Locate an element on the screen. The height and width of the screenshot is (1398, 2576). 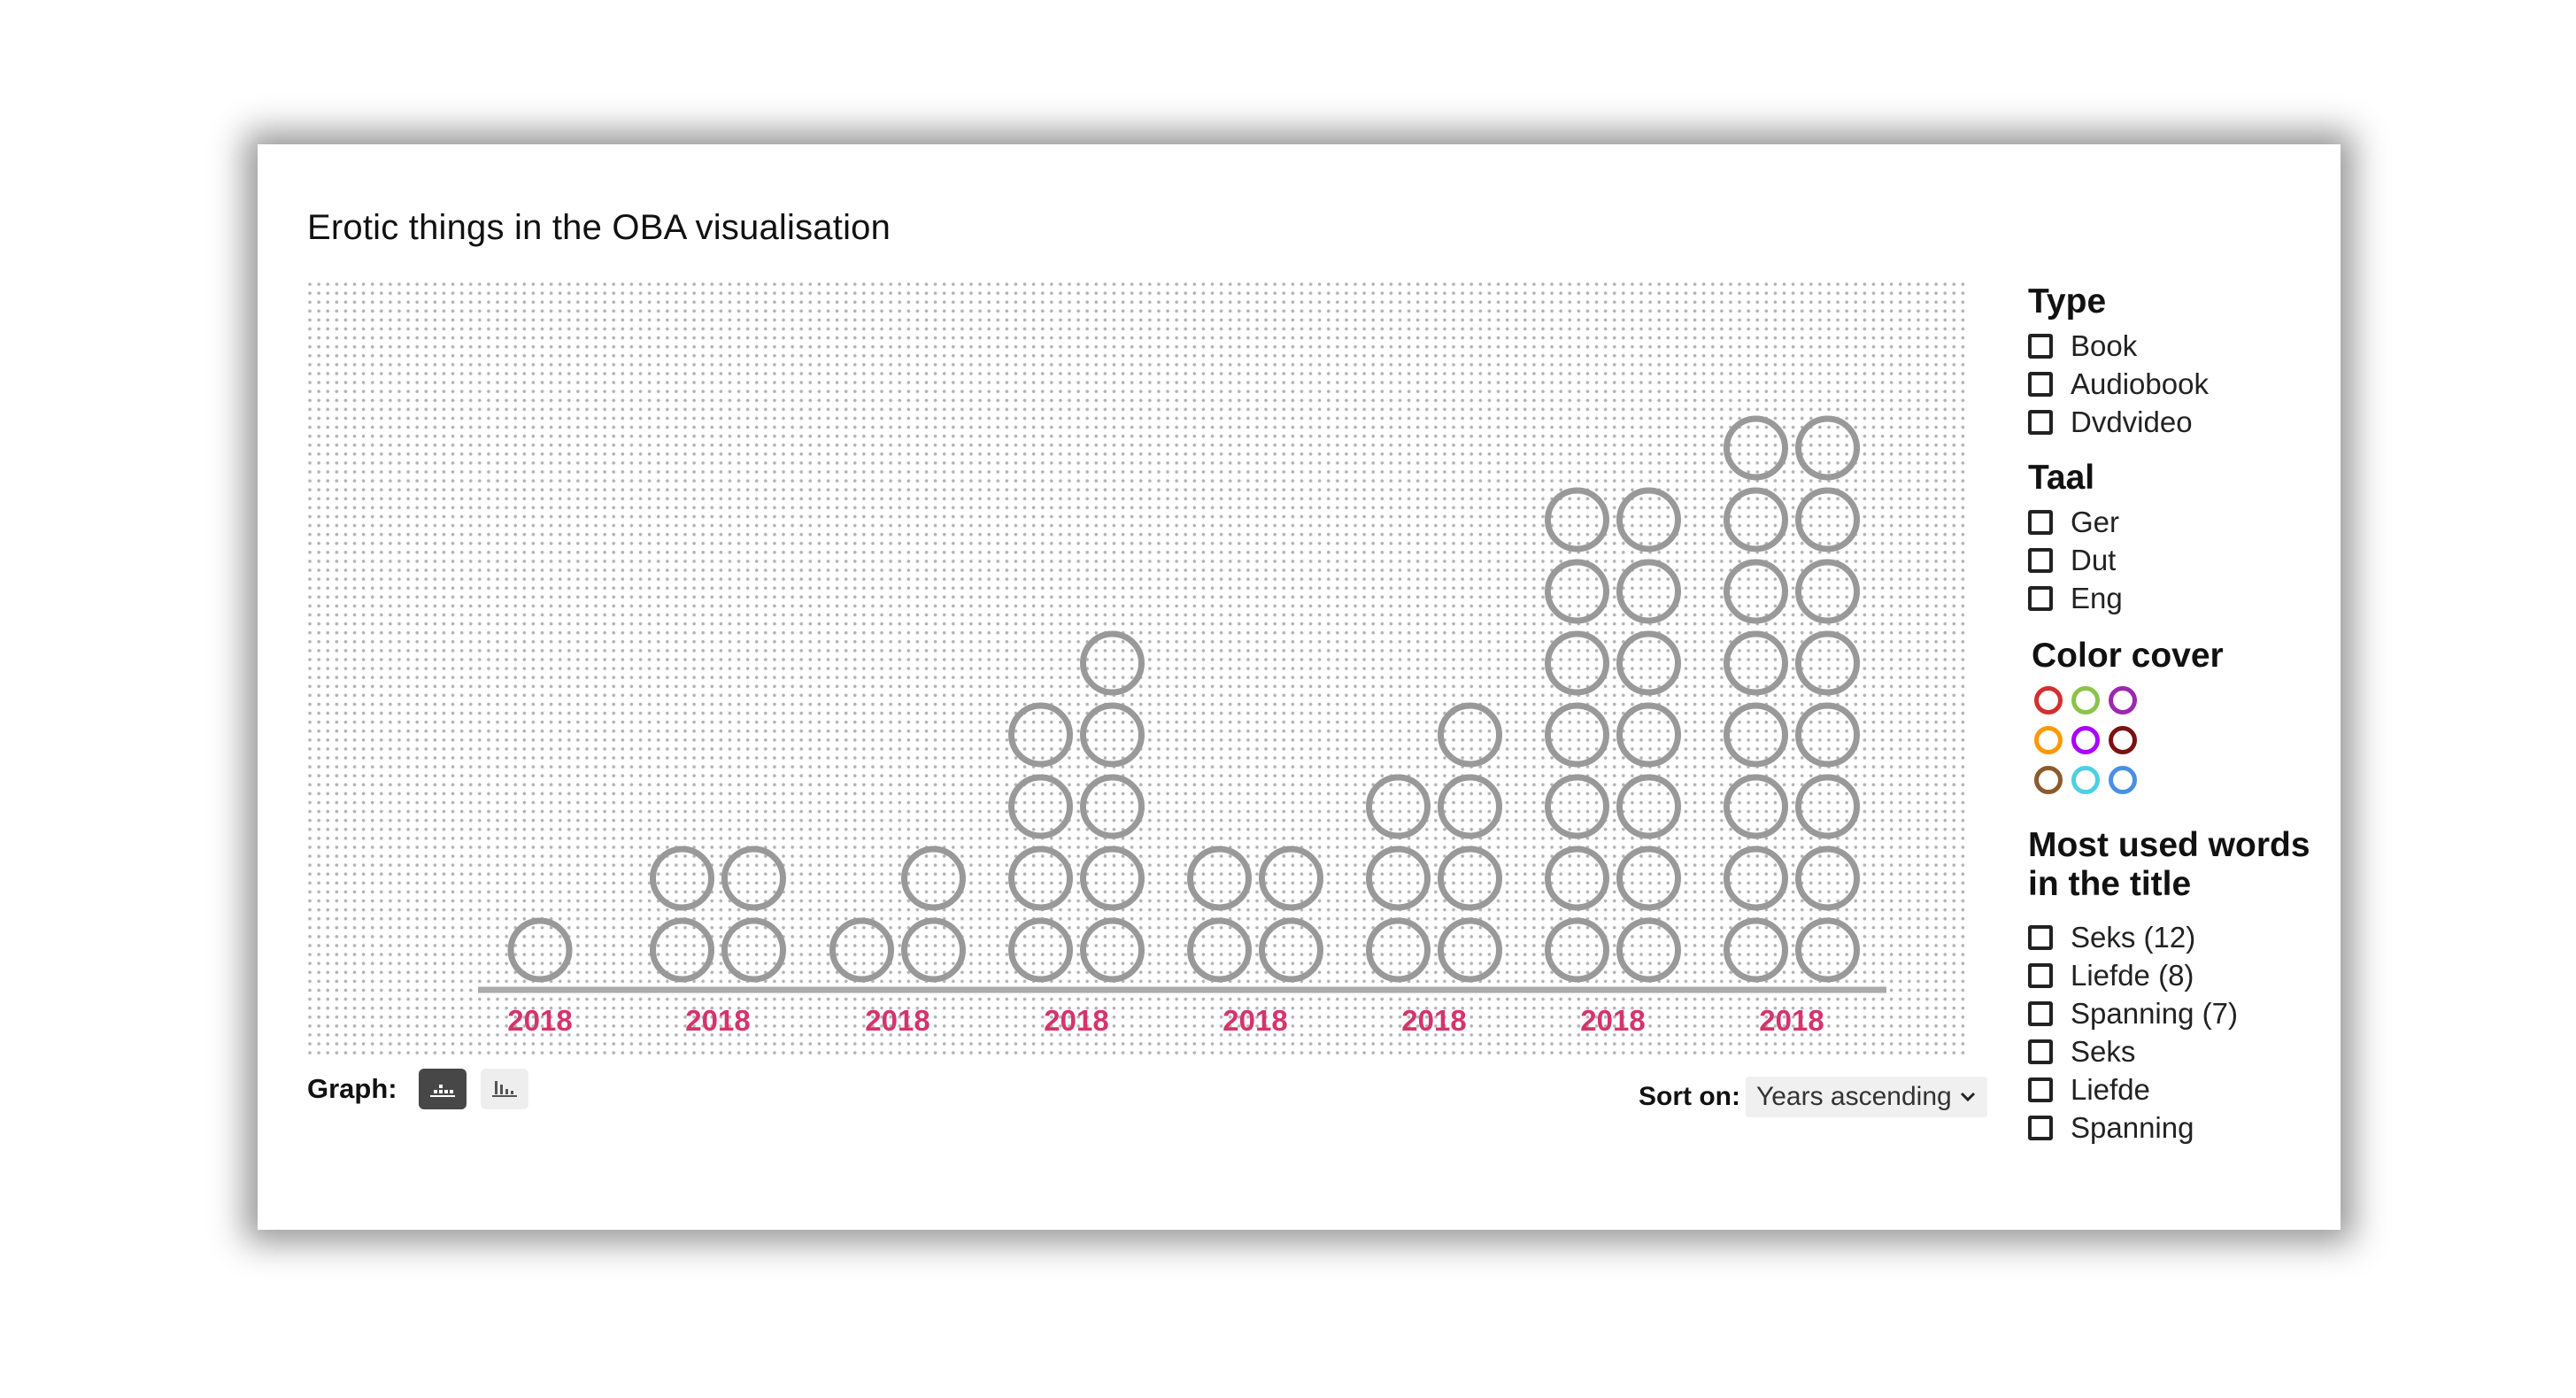
x-tick-label: 2018 is located at coordinates (1433, 1020).